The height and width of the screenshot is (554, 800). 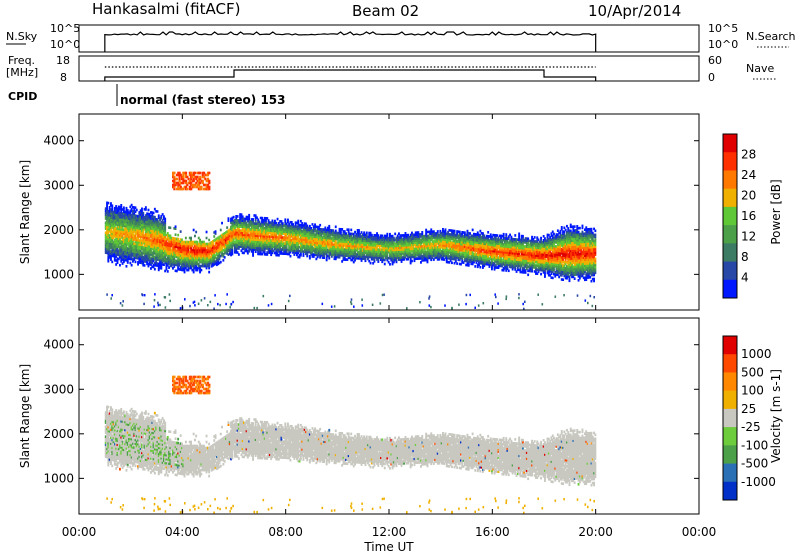 What do you see at coordinates (63, 77) in the screenshot?
I see `freq-tick-bottom: 8` at bounding box center [63, 77].